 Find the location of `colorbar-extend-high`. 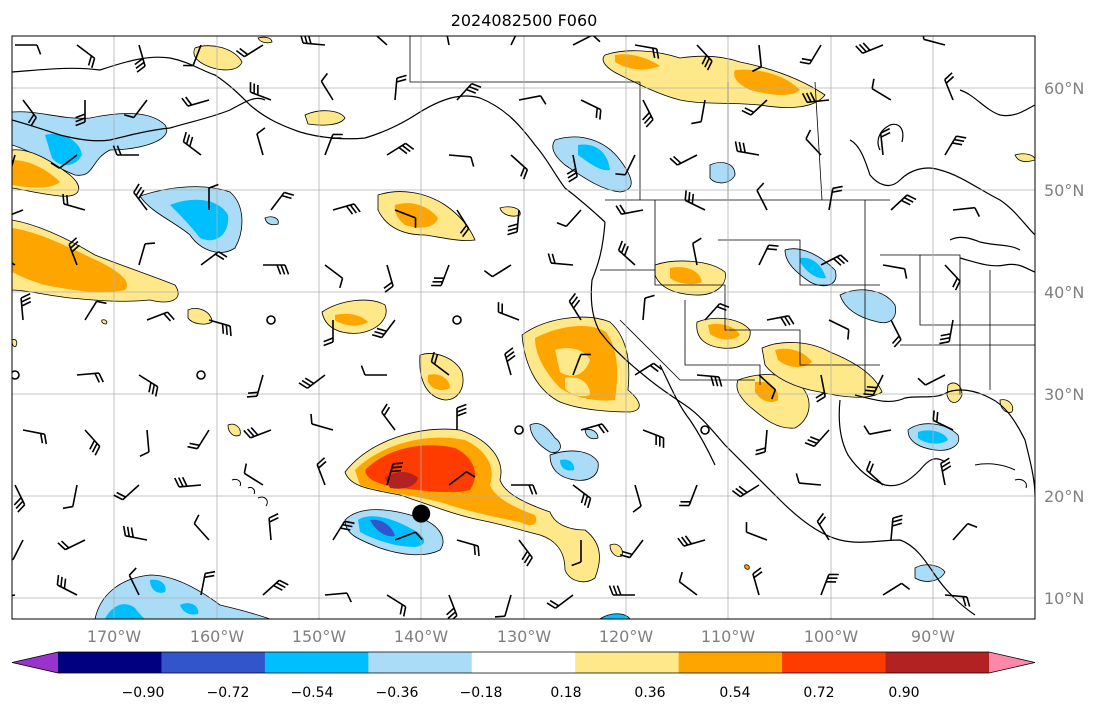

colorbar-extend-high is located at coordinates (1012, 662).